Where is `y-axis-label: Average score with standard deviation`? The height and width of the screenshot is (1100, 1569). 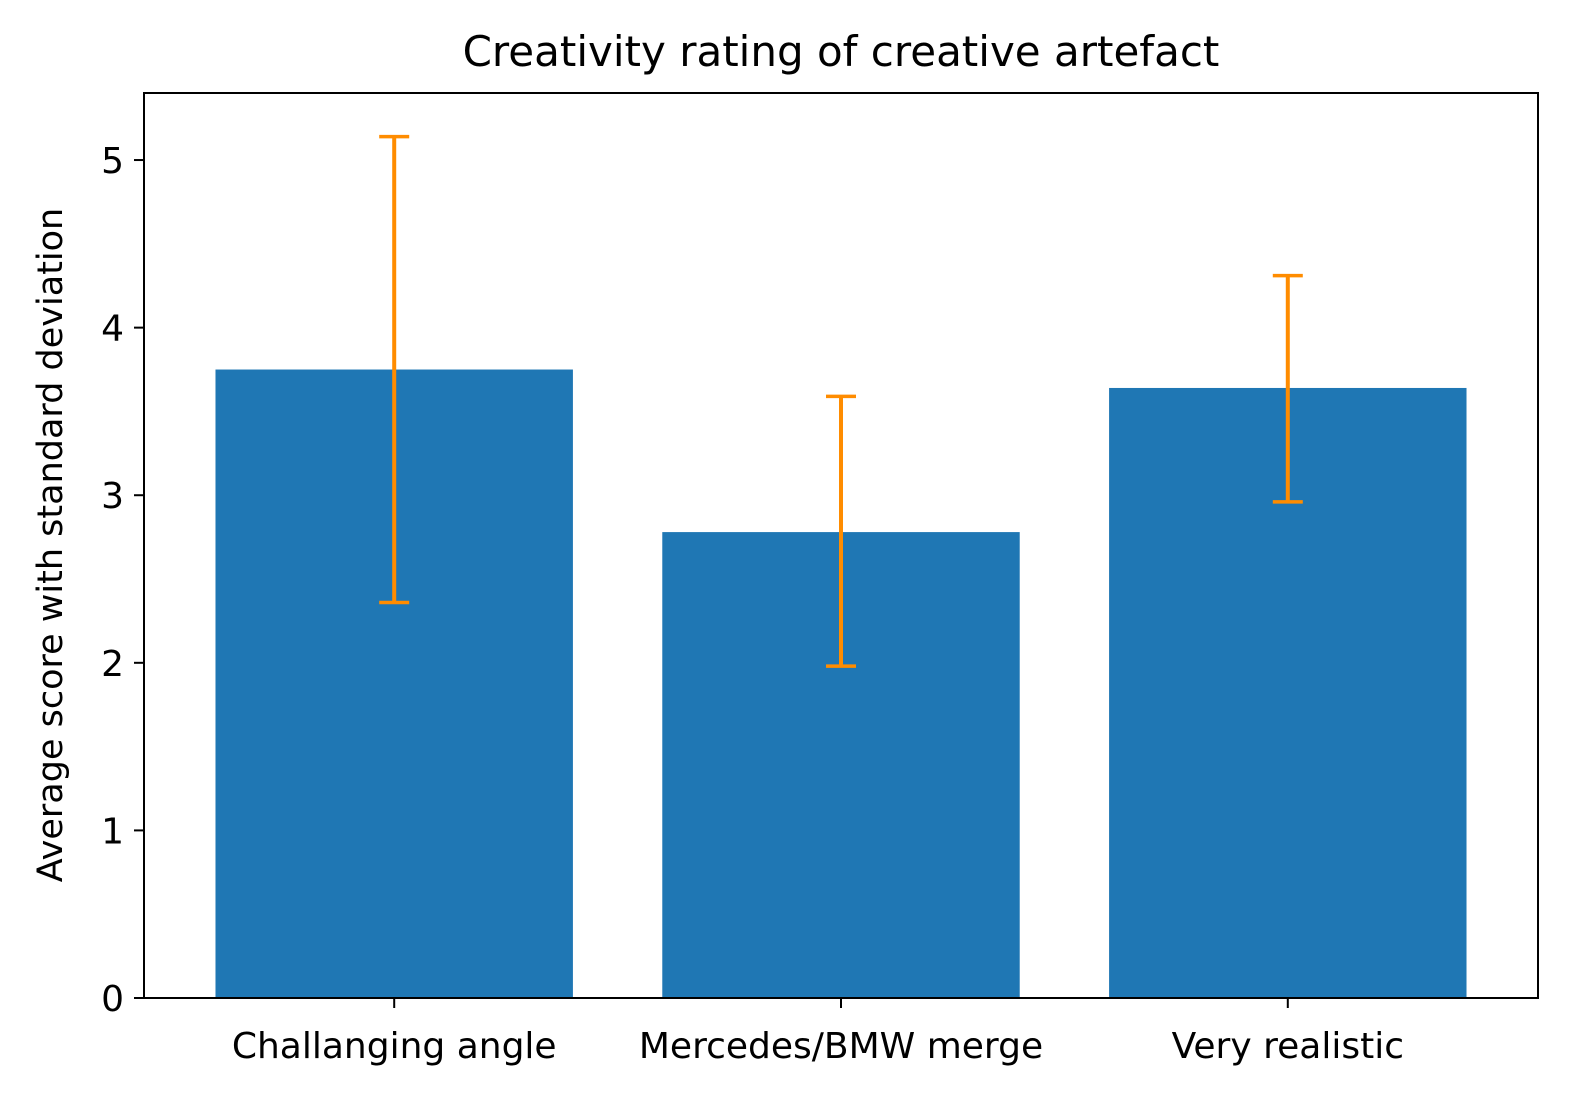 y-axis-label: Average score with standard deviation is located at coordinates (51, 545).